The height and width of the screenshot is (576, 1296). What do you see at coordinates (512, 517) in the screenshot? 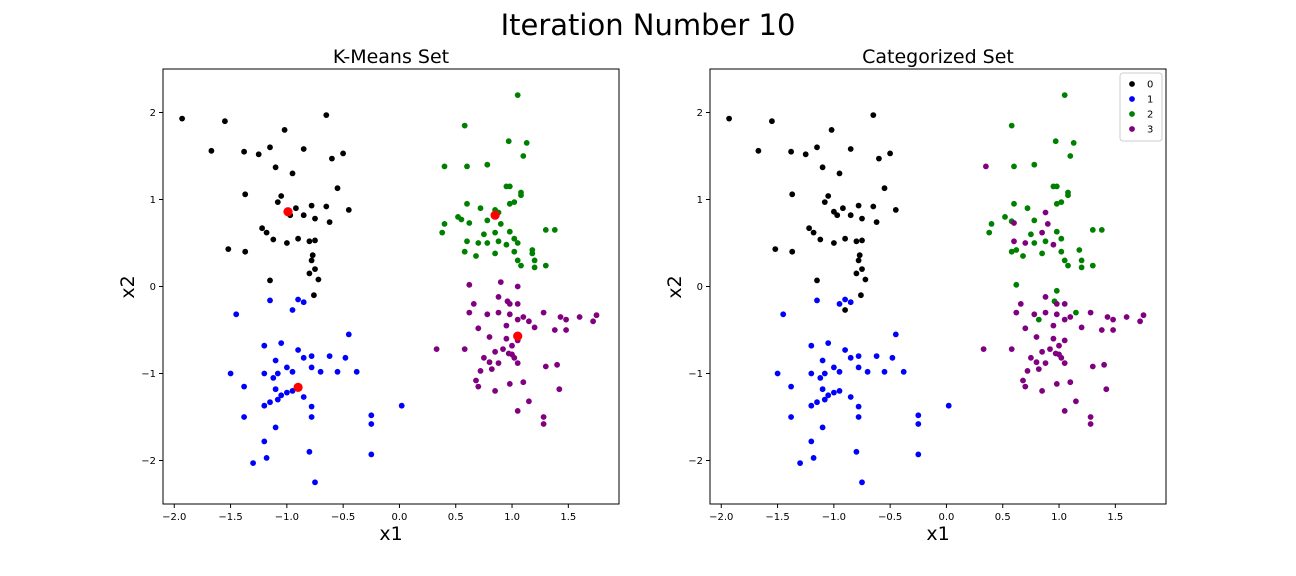
I see `x-tick-label: 1.0` at bounding box center [512, 517].